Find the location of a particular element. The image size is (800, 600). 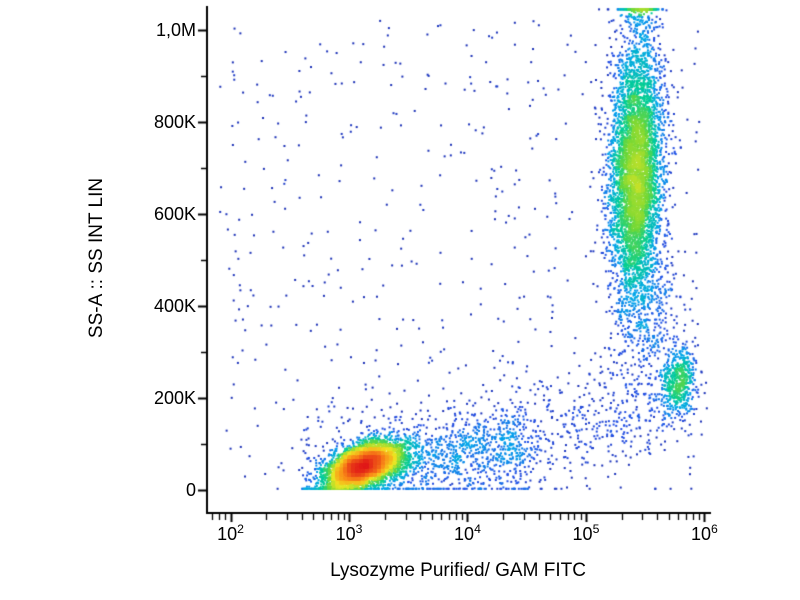

y-tick-label: 800K is located at coordinates (174, 122).